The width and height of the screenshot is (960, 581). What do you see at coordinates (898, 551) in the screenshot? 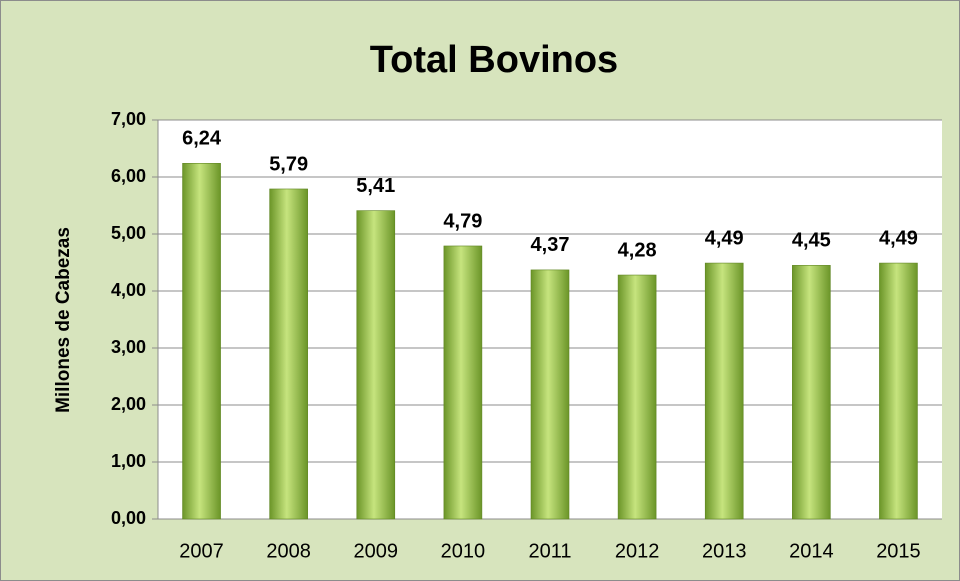
I see `x-tick-label: 2015` at bounding box center [898, 551].